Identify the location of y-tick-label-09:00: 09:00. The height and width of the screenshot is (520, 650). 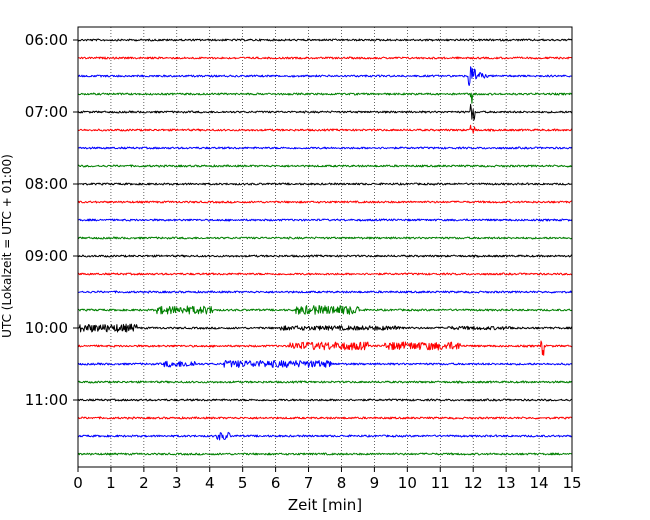
(46, 256).